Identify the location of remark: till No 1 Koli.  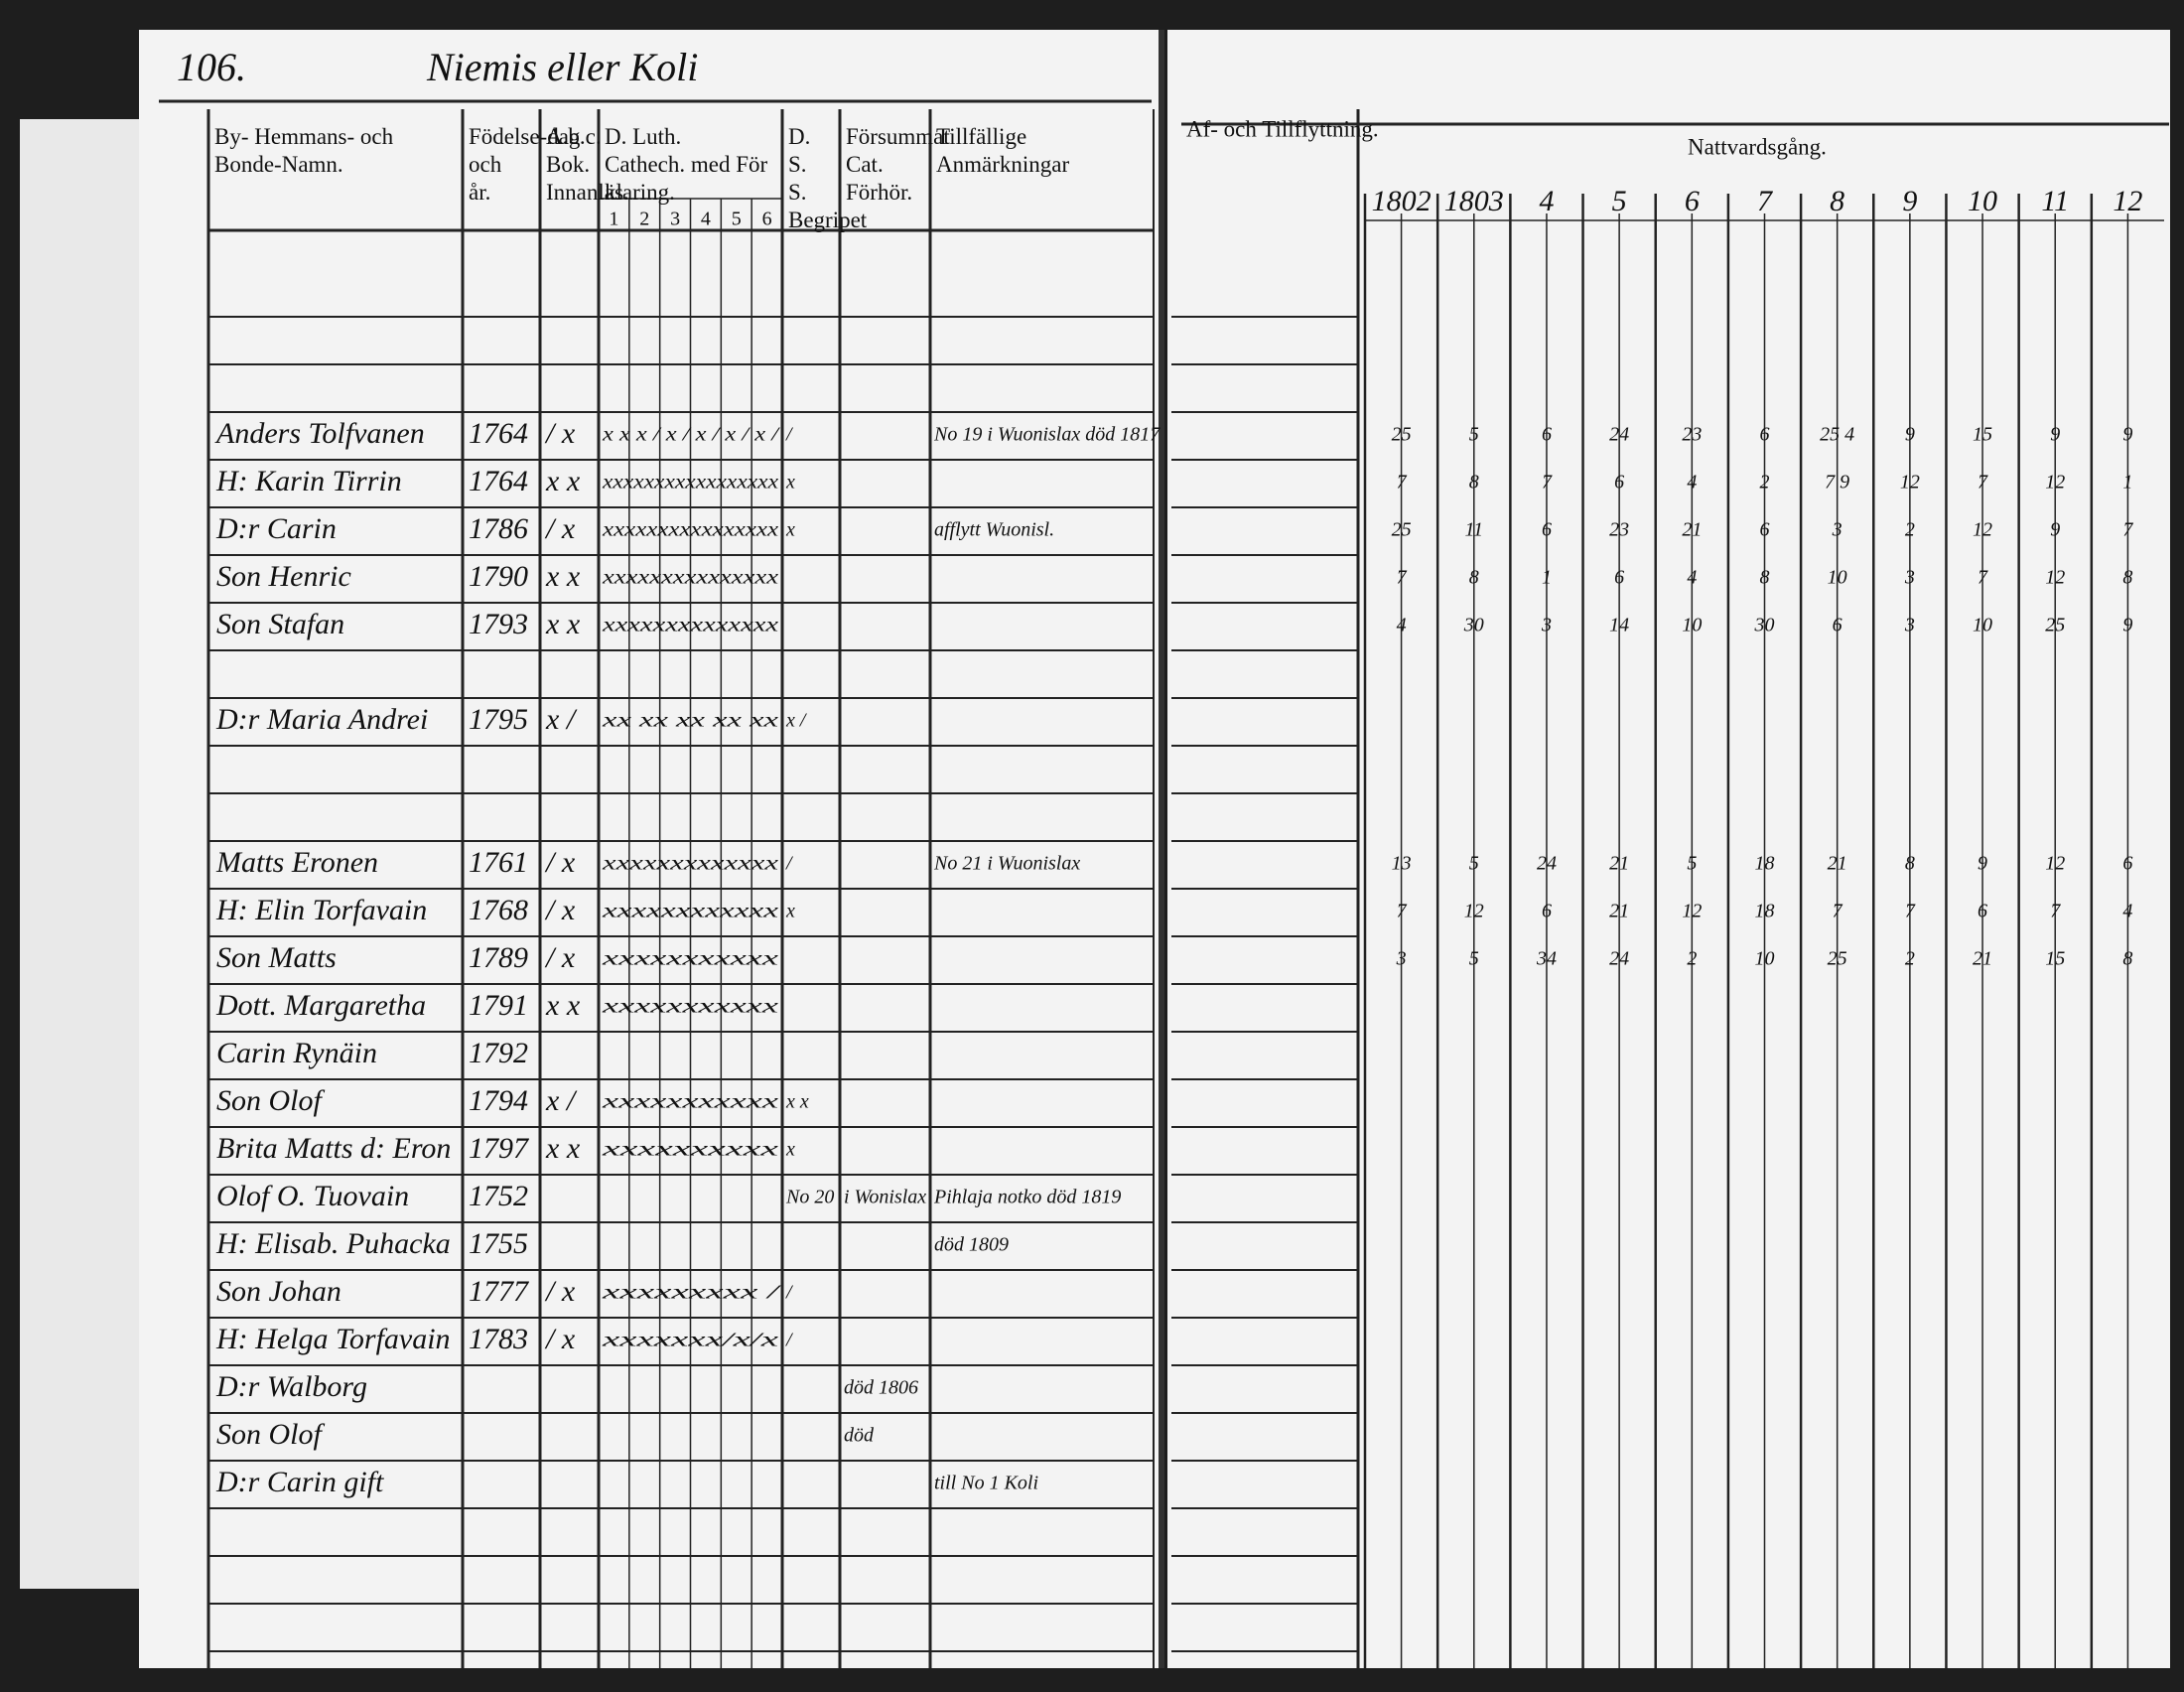
(986, 1483).